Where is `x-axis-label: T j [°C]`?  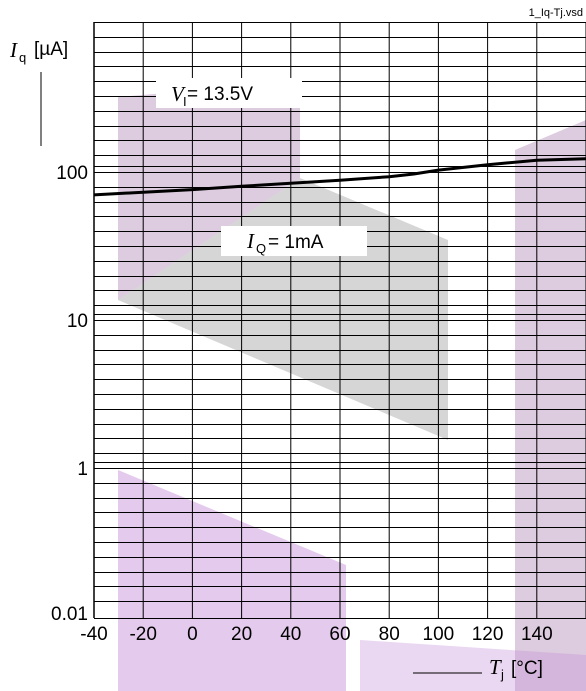
x-axis-label: T j [°C] is located at coordinates (516, 668).